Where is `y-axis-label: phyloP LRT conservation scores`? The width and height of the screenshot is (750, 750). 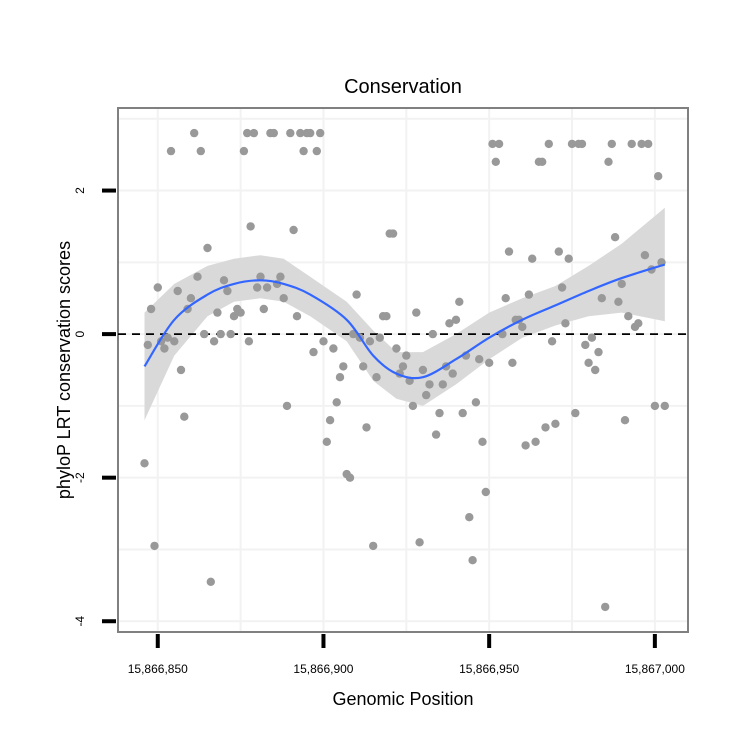
y-axis-label: phyloP LRT conservation scores is located at coordinates (64, 370).